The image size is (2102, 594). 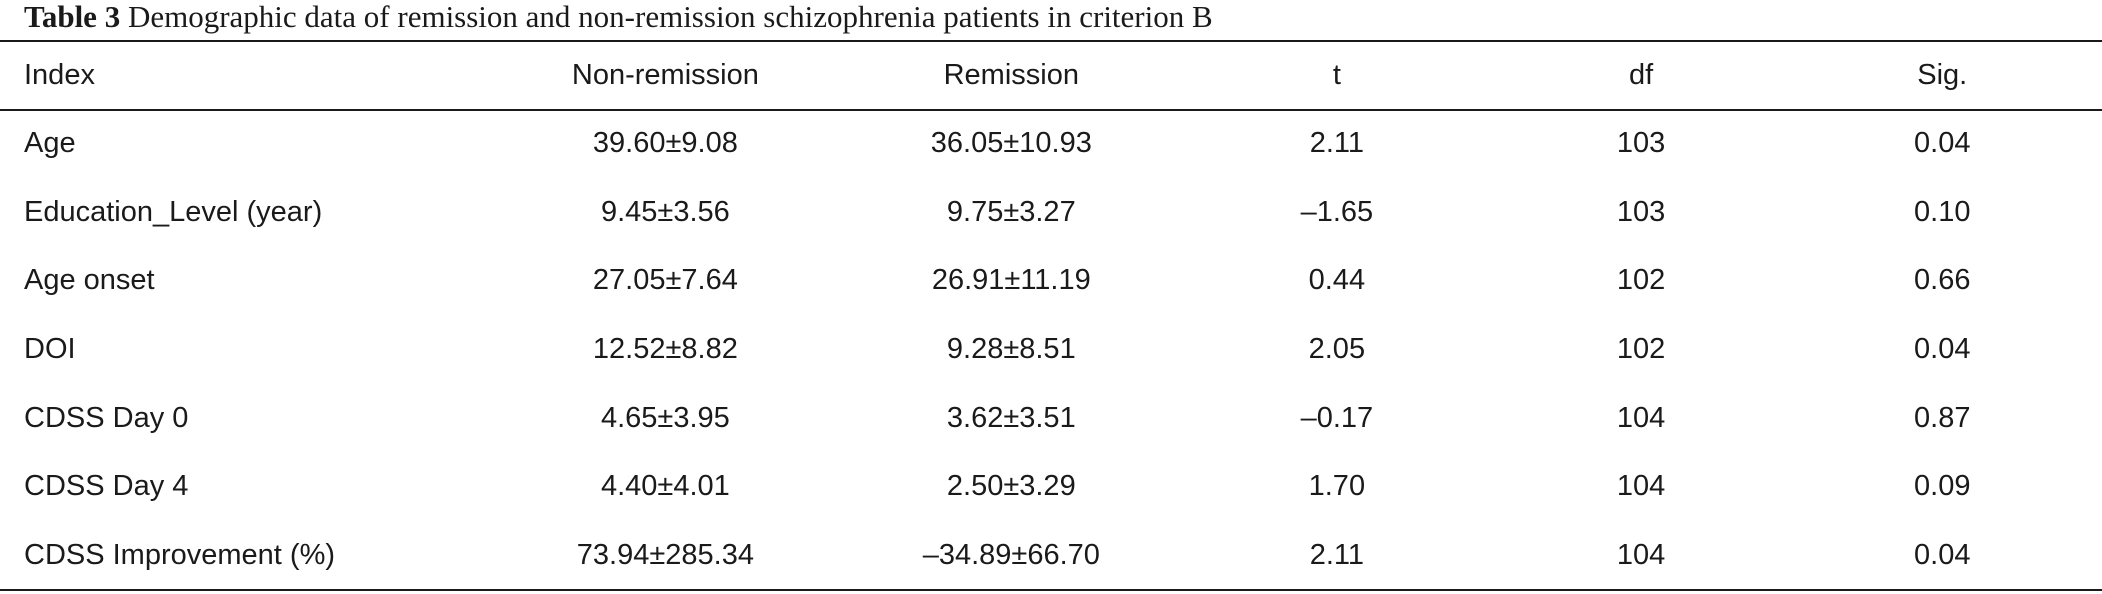 What do you see at coordinates (1011, 280) in the screenshot?
I see `cell-remission: 26.91±11.19` at bounding box center [1011, 280].